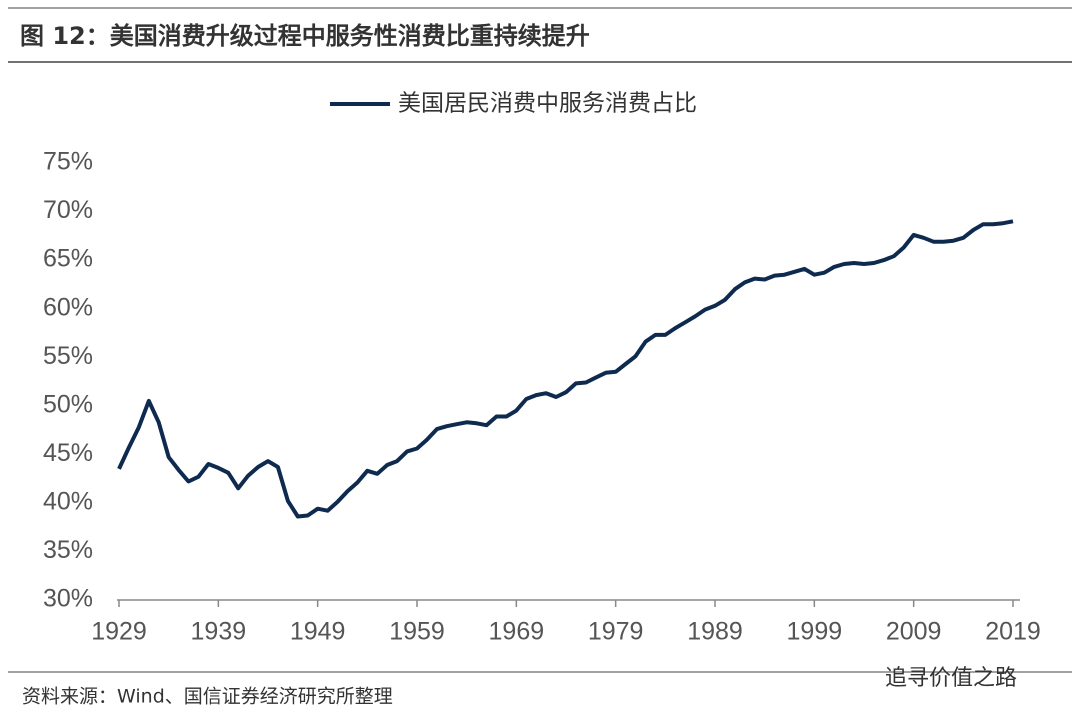 The image size is (1080, 724). What do you see at coordinates (715, 632) in the screenshot?
I see `x-tick-label: 1989` at bounding box center [715, 632].